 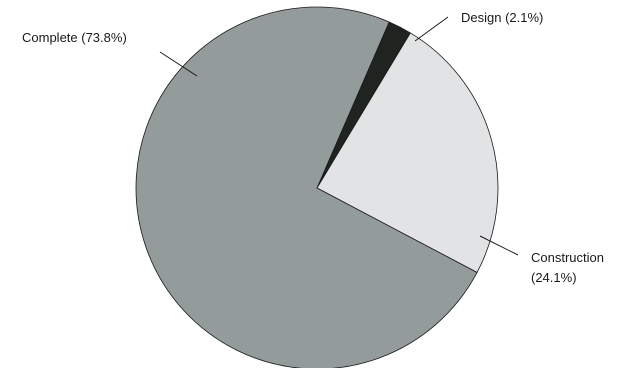 What do you see at coordinates (431, 29) in the screenshot?
I see `leader-line-design` at bounding box center [431, 29].